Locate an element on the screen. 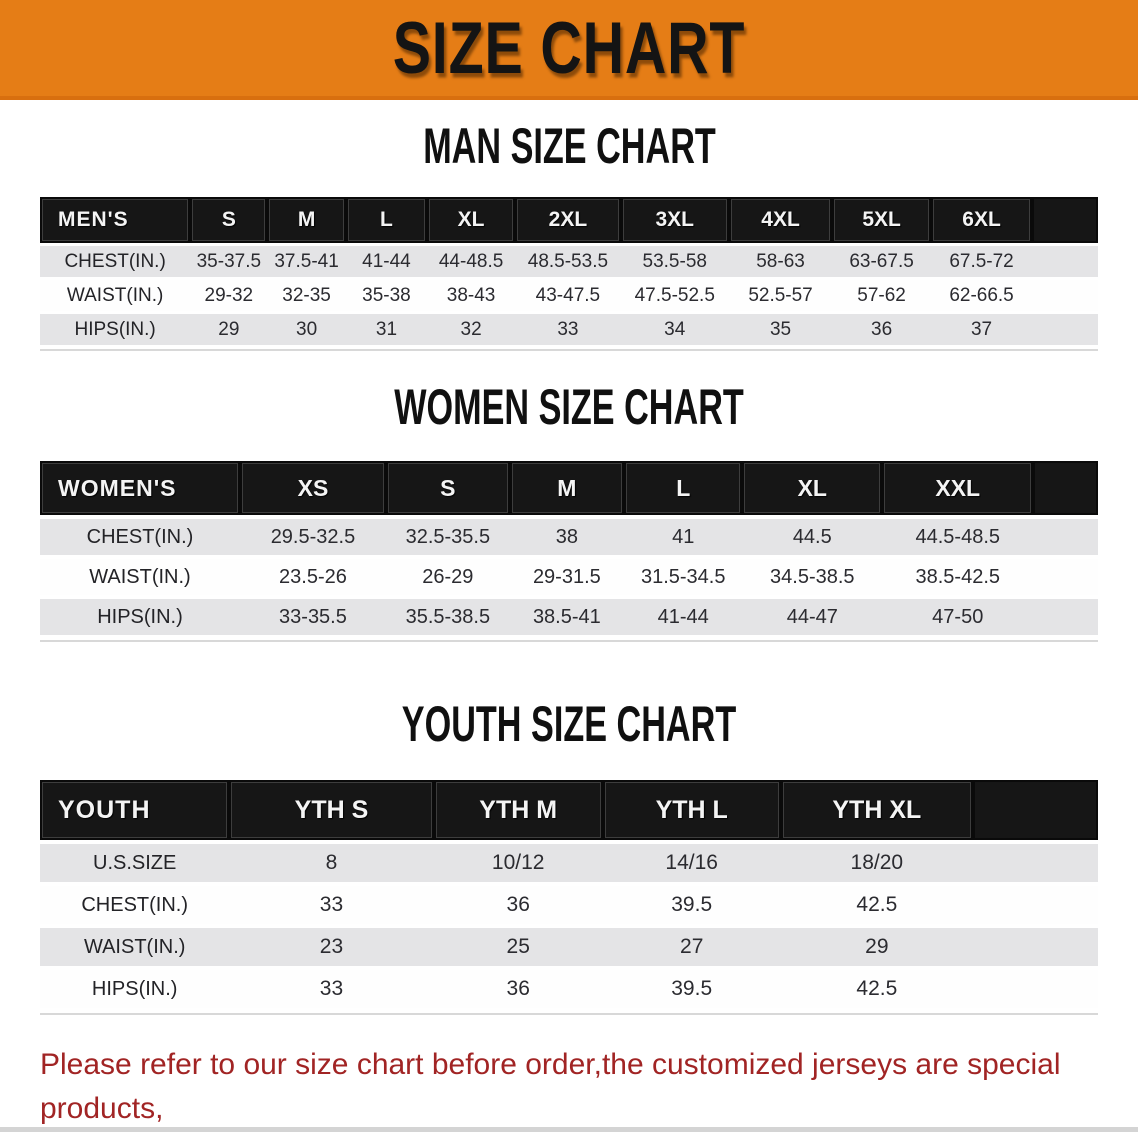  youth-section-heading: YOUTH SIZE CHART is located at coordinates (569, 723).